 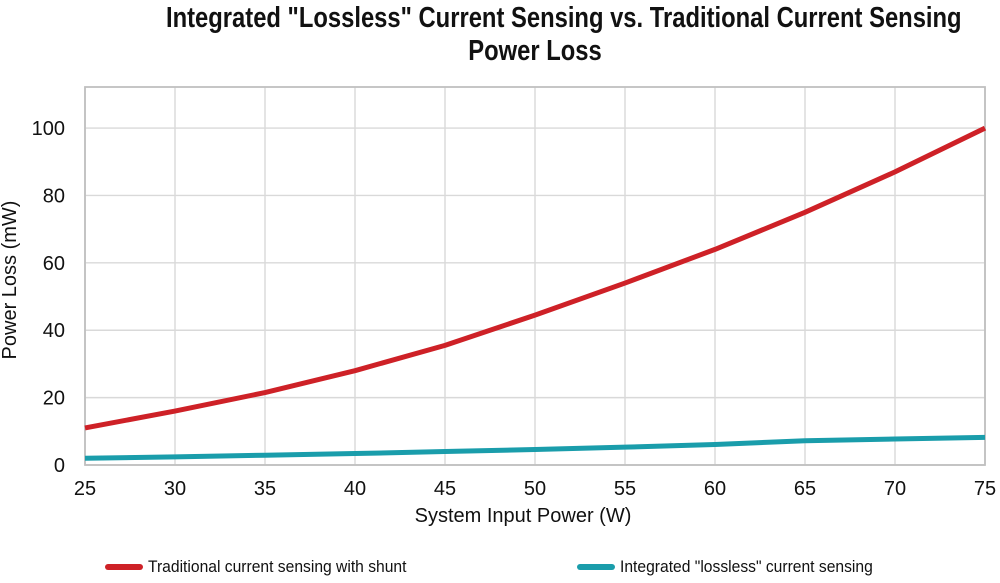 I want to click on y-tick-label: 60, so click(x=54, y=264).